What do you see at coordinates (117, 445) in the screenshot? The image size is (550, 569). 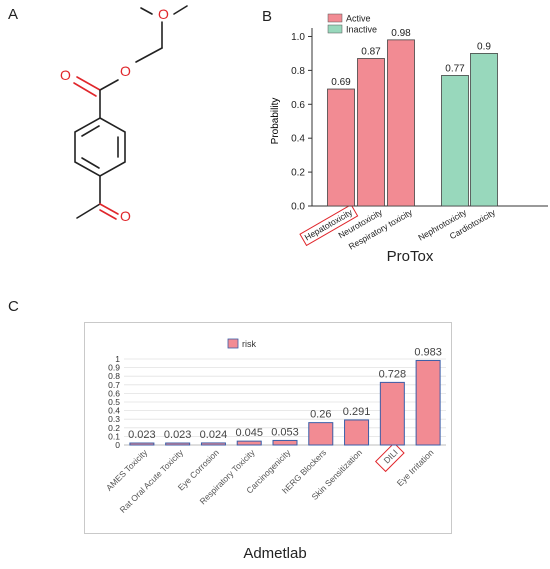 I see `admetlab-y-tick-label: 0` at bounding box center [117, 445].